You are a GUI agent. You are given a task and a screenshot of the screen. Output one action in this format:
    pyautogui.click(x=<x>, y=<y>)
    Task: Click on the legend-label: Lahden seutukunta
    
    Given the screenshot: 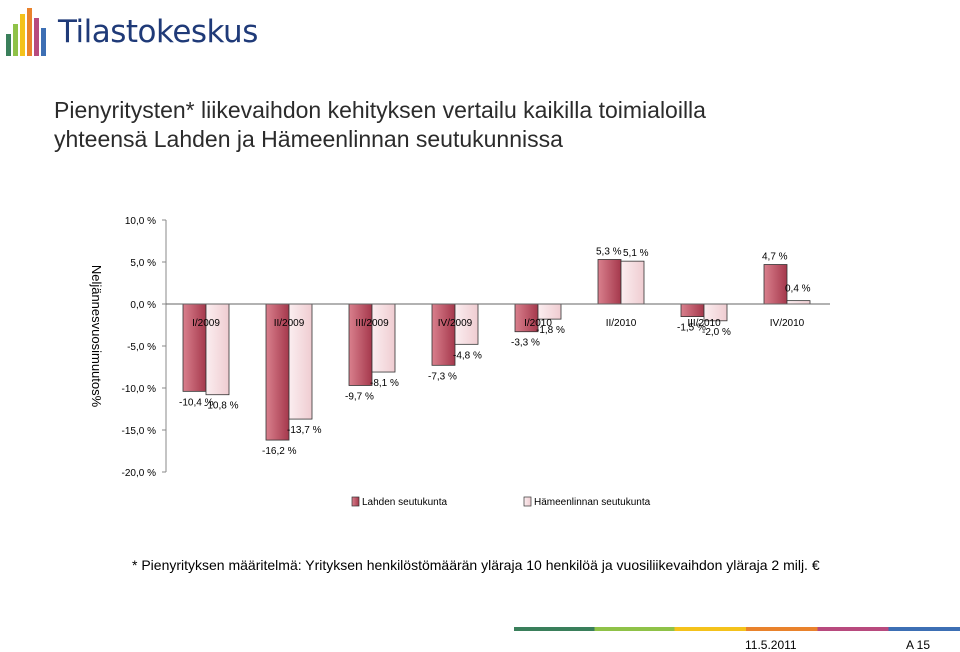 What is the action you would take?
    pyautogui.click(x=405, y=502)
    